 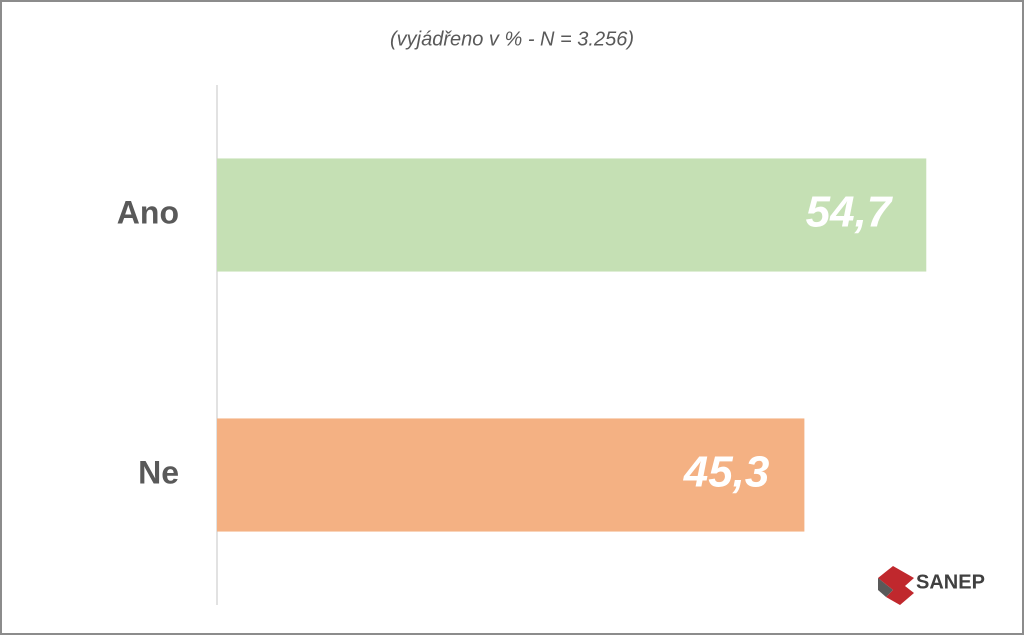 What do you see at coordinates (896, 585) in the screenshot?
I see `logo-mark` at bounding box center [896, 585].